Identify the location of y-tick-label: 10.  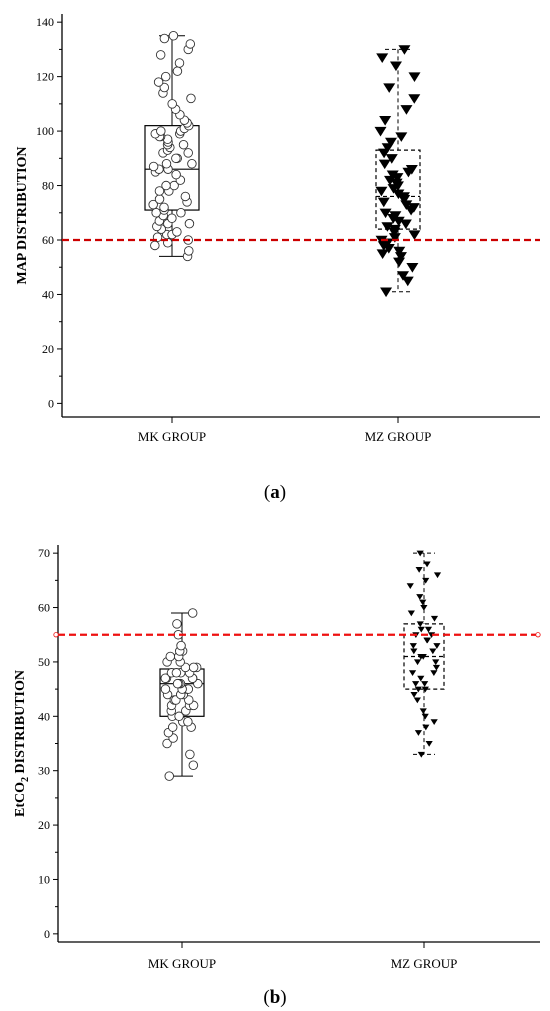
(44, 879).